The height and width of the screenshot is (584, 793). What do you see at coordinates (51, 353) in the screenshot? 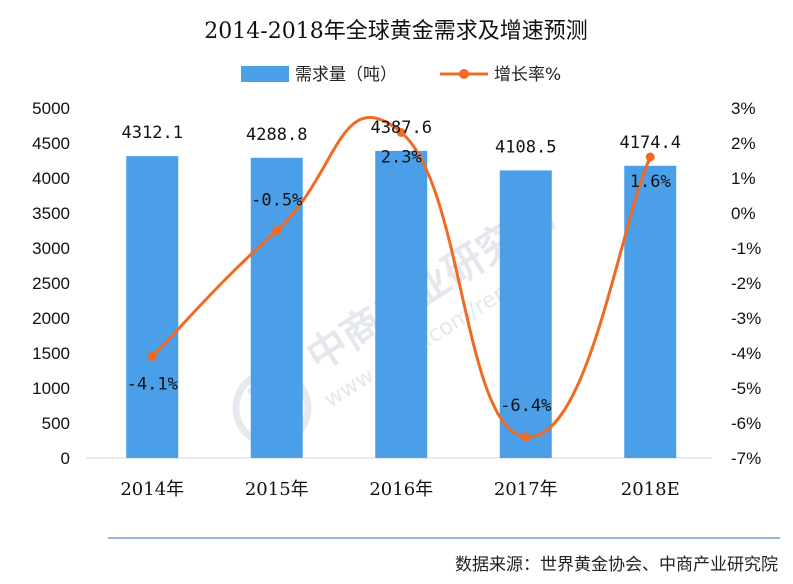
I see `y-left-tick-label: 1500` at bounding box center [51, 353].